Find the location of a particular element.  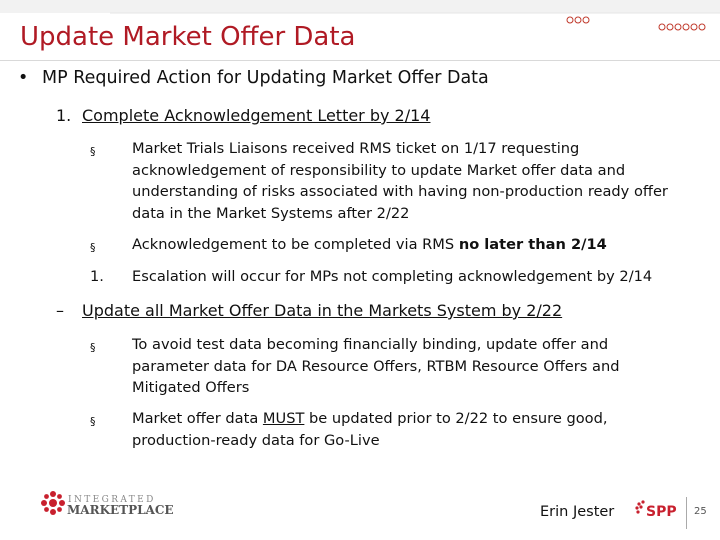

list-item-line: data in the Market Systems after 2/22 is located at coordinates (271, 213).